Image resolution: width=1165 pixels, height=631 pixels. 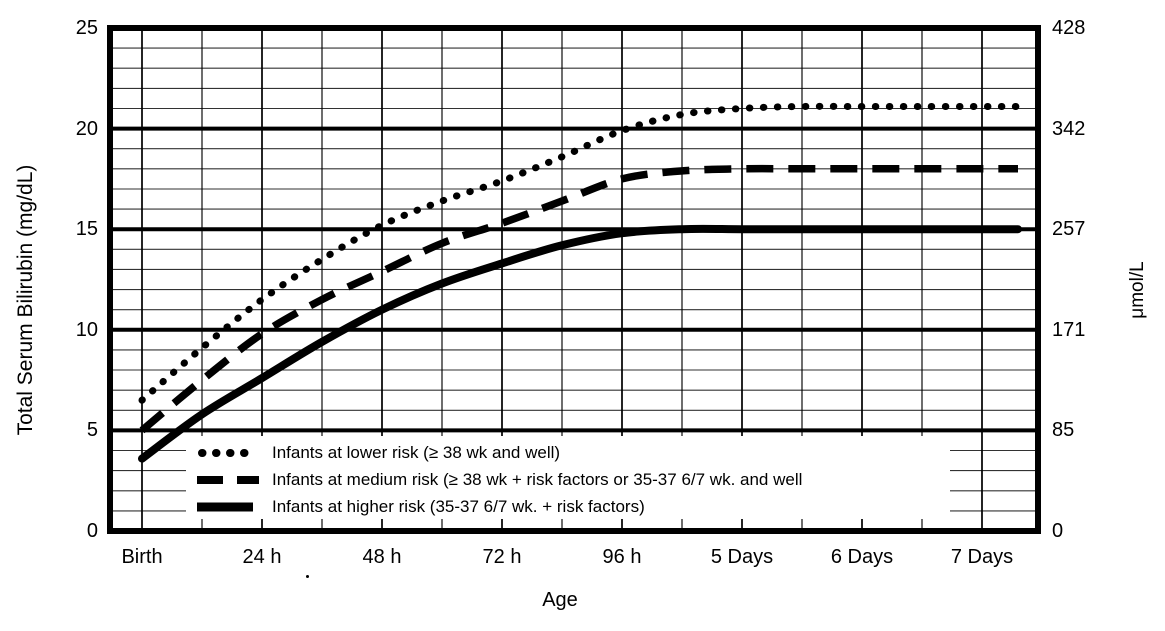 What do you see at coordinates (307, 576) in the screenshot?
I see `scan-speck-artifact` at bounding box center [307, 576].